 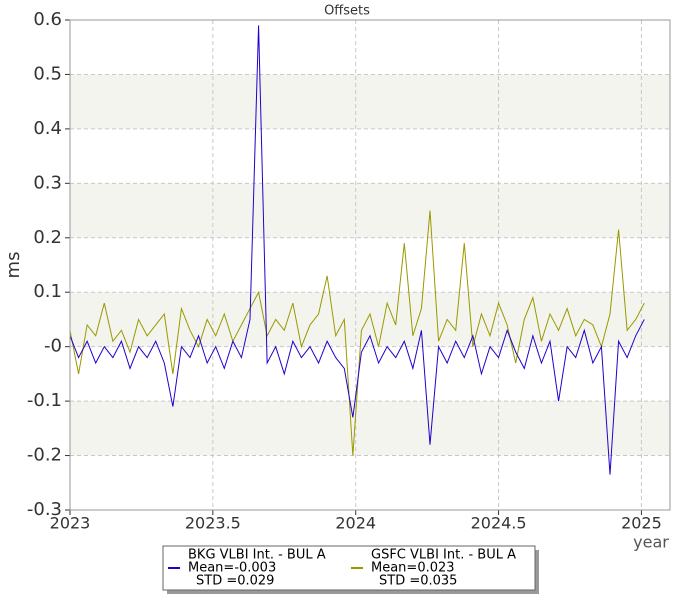 What do you see at coordinates (418, 581) in the screenshot?
I see `legend-std: STD =0.035` at bounding box center [418, 581].